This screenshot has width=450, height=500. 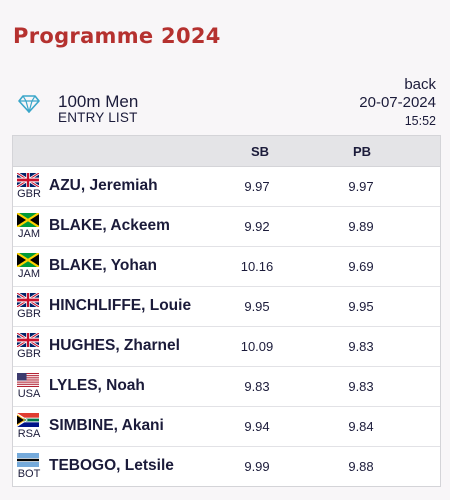 I want to click on season-best: 9.83, so click(x=257, y=386).